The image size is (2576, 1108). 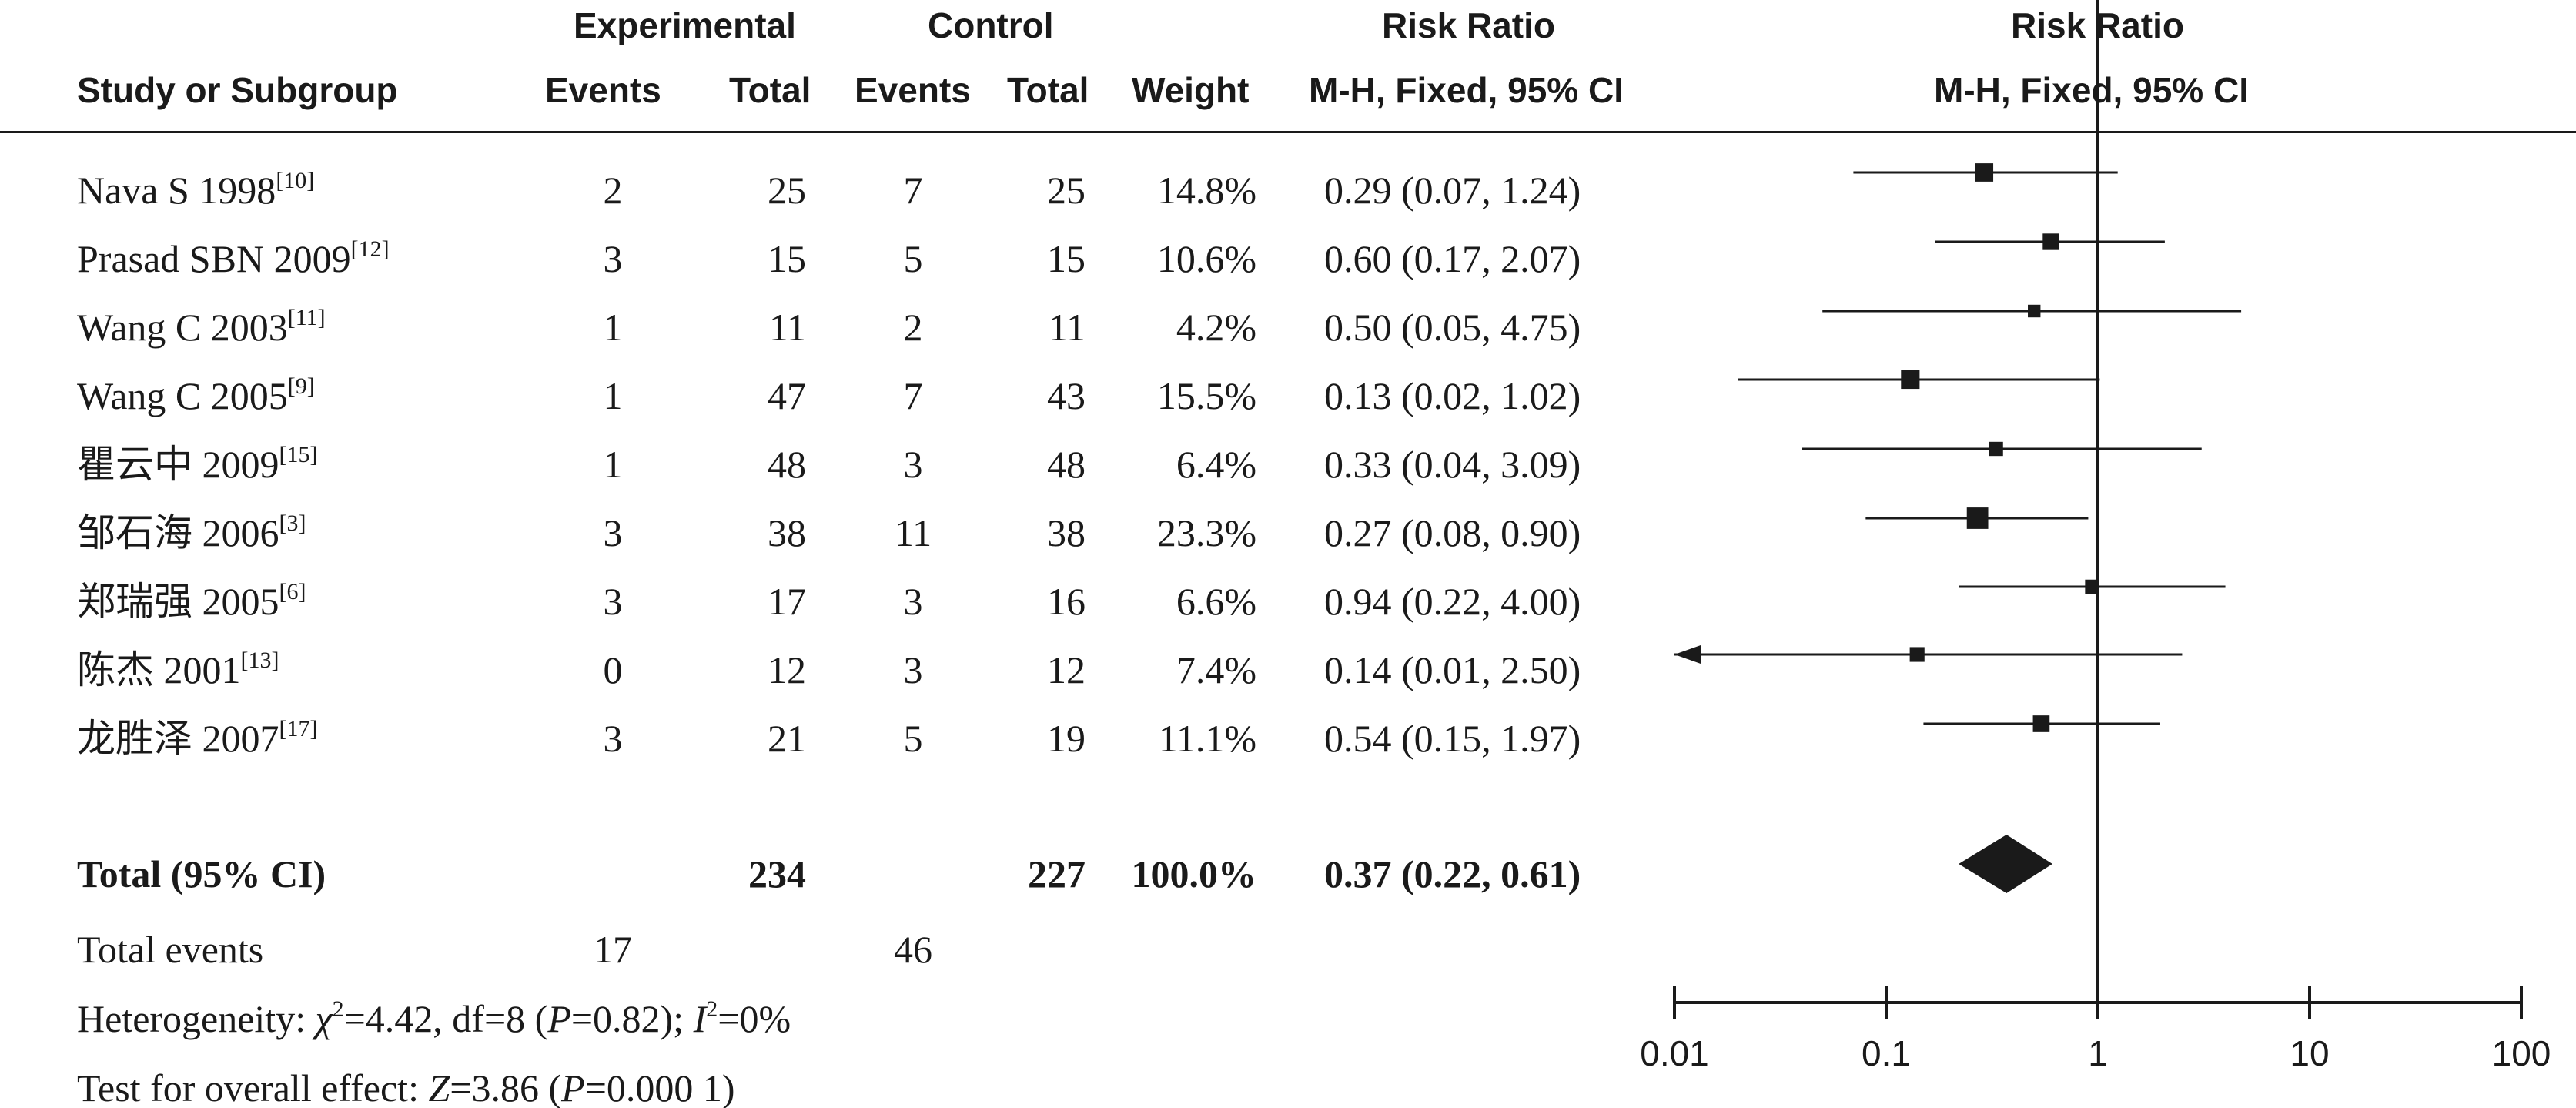 I want to click on study-label: Wang C 2003, so click(x=182, y=327).